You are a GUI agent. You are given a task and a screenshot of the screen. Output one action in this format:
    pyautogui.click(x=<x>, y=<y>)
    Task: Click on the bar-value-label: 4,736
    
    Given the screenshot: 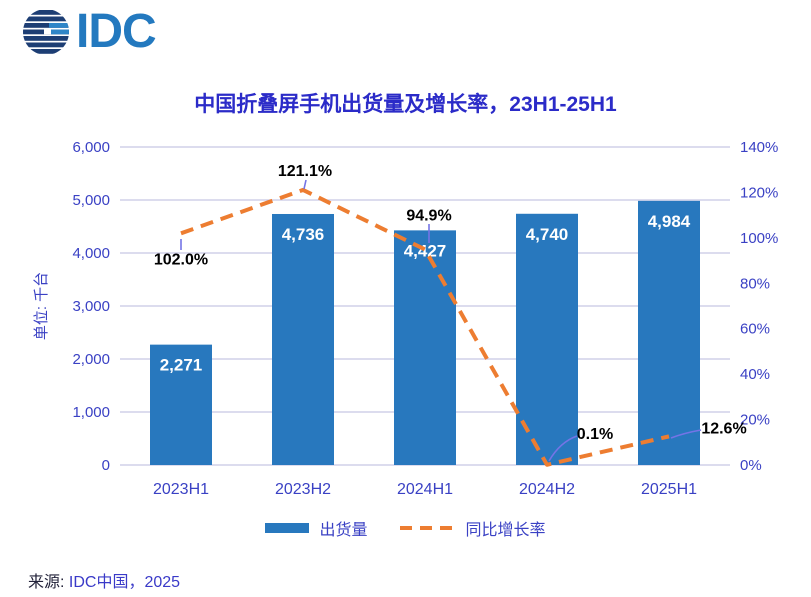 What is the action you would take?
    pyautogui.click(x=303, y=234)
    